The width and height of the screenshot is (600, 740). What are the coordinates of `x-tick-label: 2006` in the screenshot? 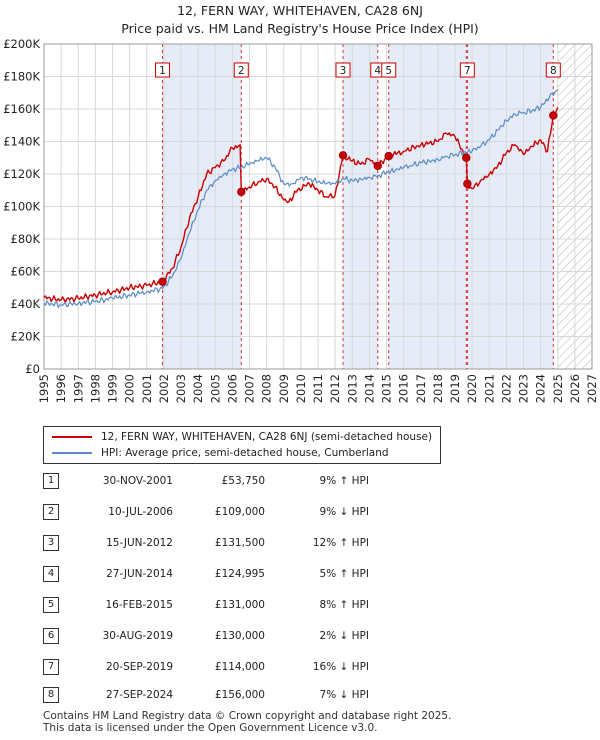 It's located at (232, 388).